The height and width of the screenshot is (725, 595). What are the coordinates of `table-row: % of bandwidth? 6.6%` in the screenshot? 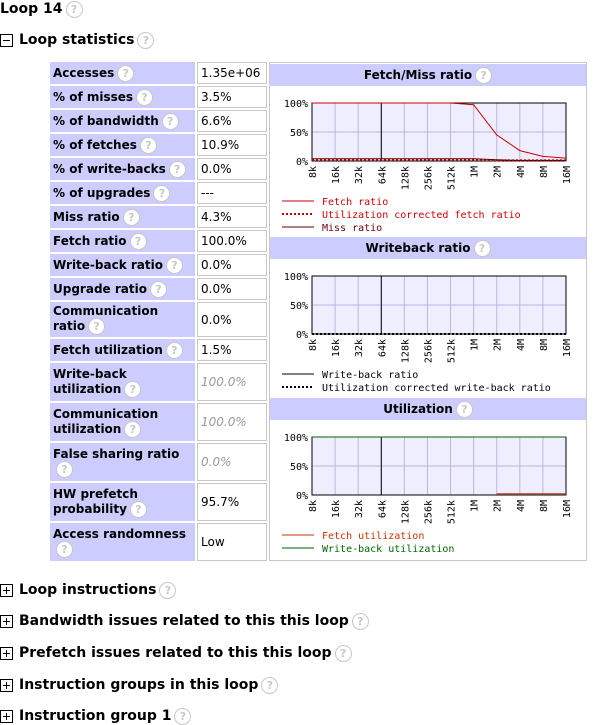 It's located at (318, 121).